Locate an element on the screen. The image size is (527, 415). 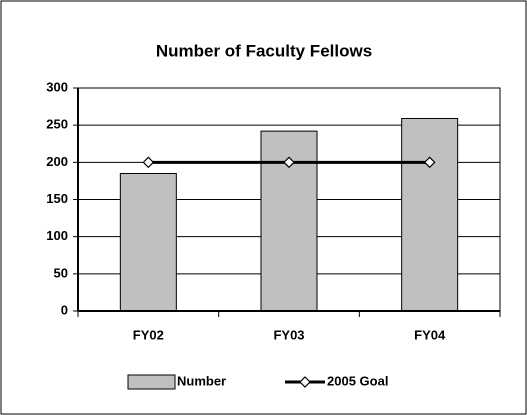
legend-marker is located at coordinates (305, 382).